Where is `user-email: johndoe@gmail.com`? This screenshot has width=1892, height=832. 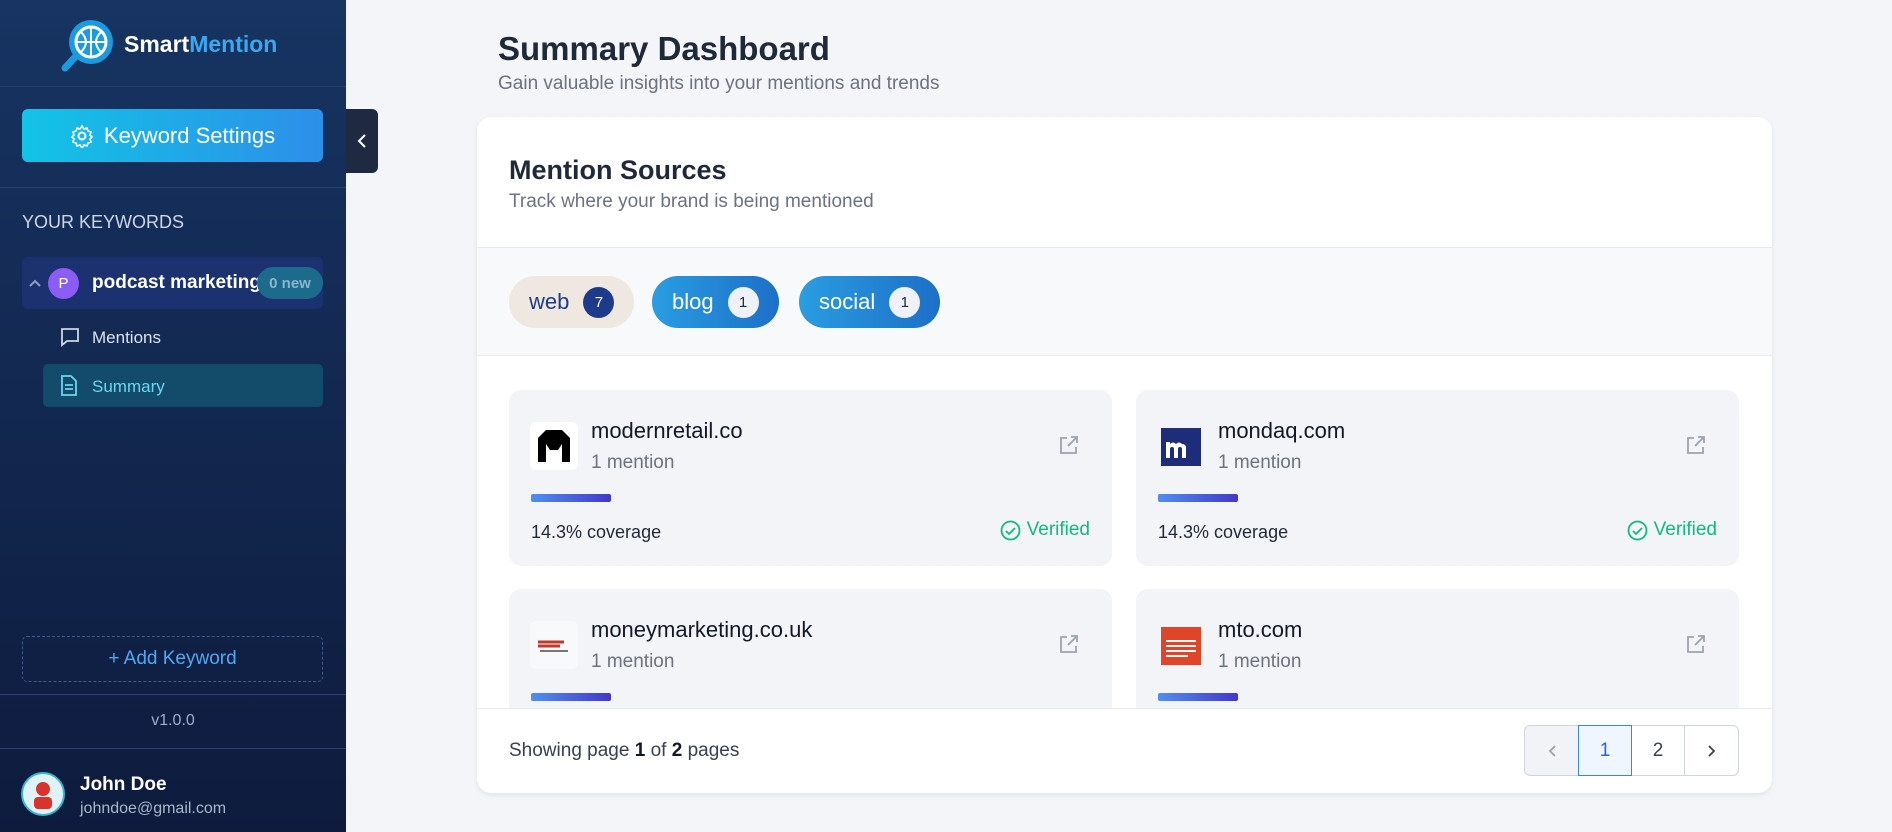 user-email: johndoe@gmail.com is located at coordinates (153, 808).